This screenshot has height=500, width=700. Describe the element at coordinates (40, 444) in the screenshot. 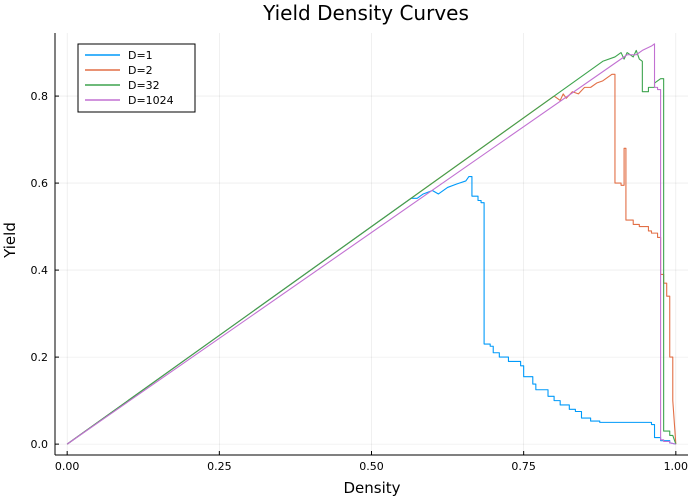

I see `y-tick-label-0: 0.0` at that location.